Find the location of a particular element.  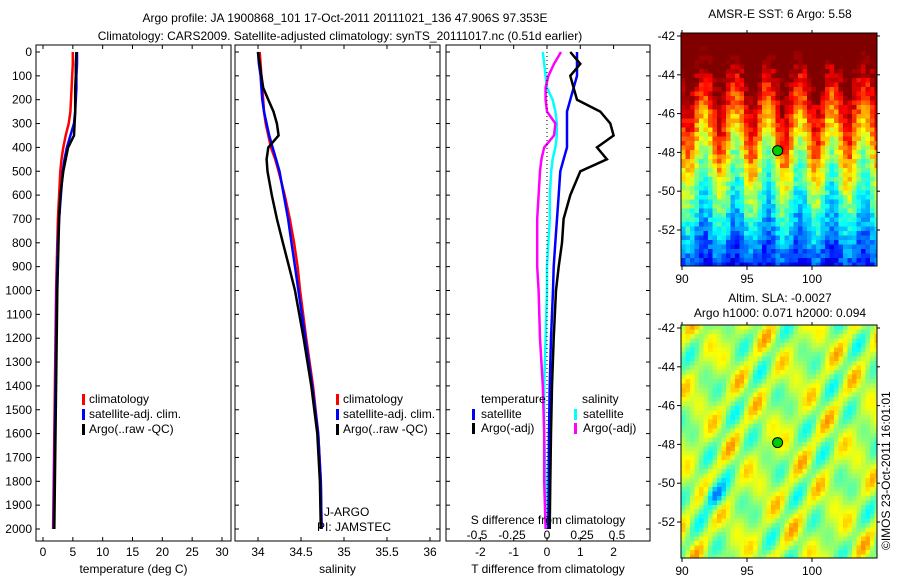

y-tick-label: -50 is located at coordinates (667, 191).